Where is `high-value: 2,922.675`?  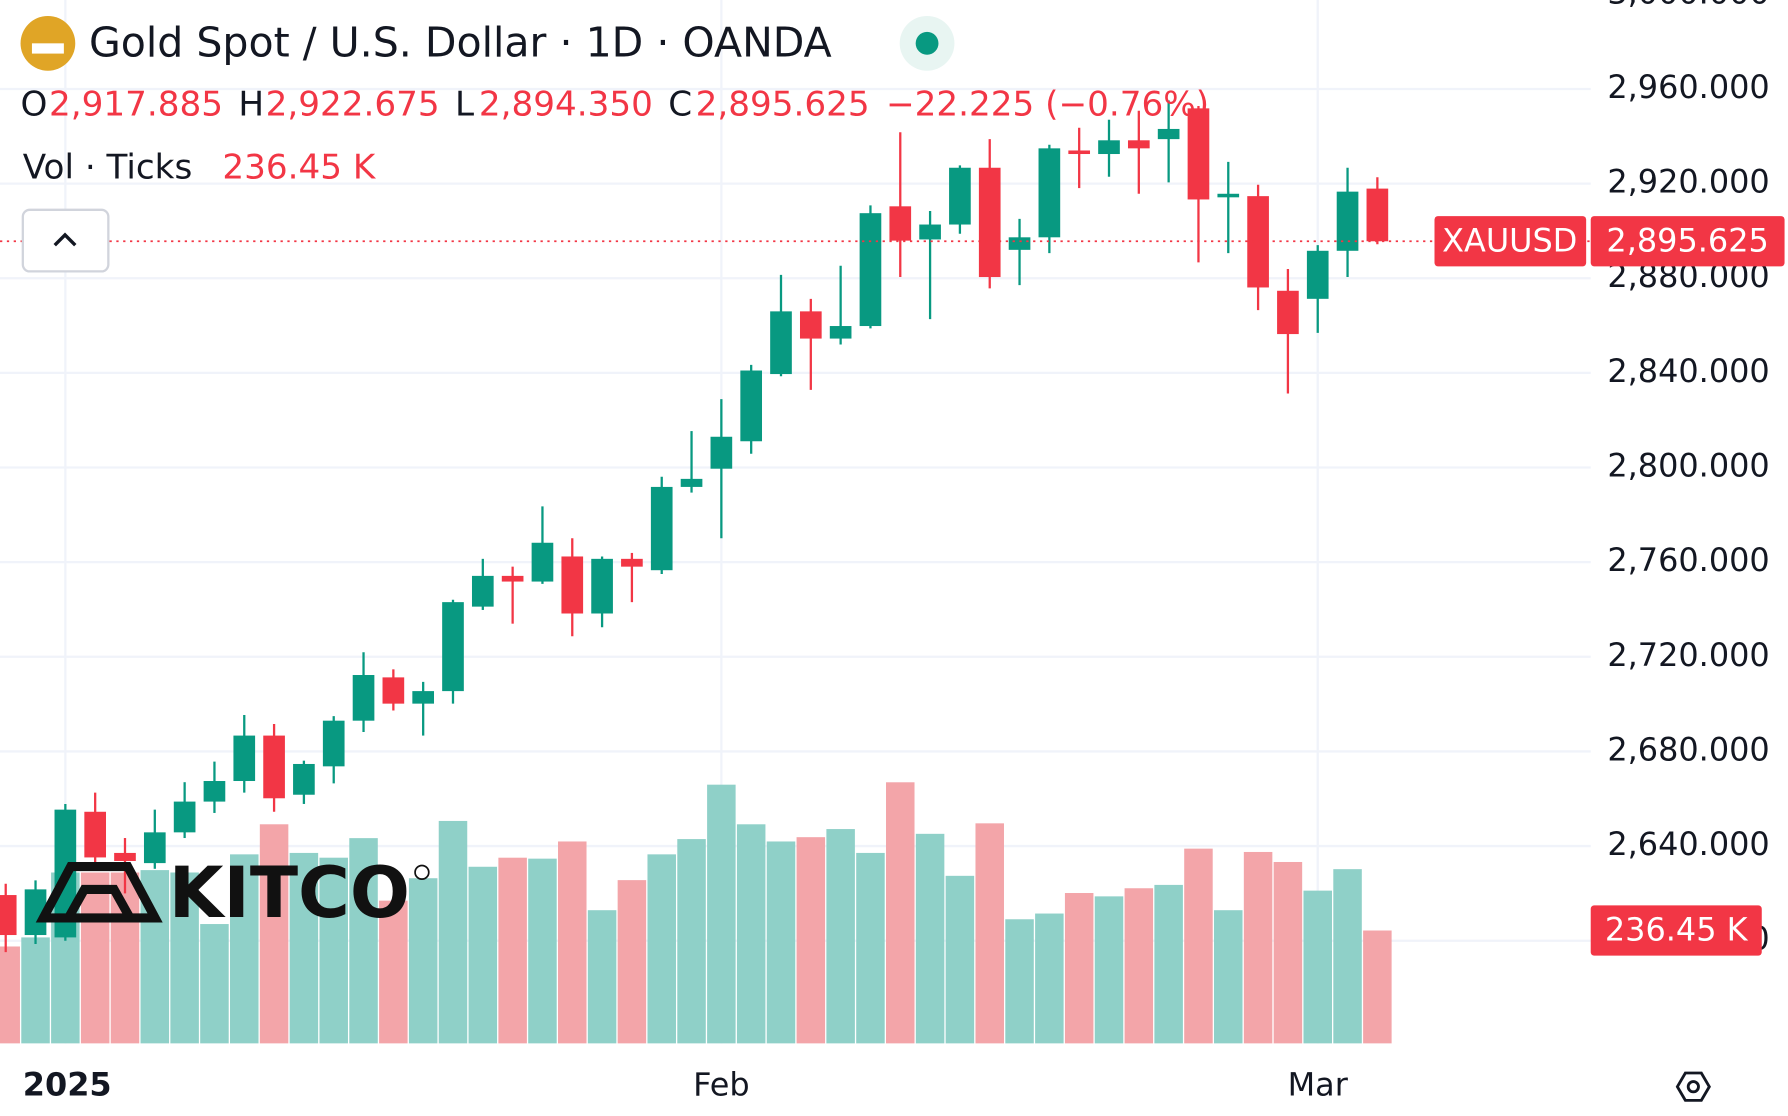
high-value: 2,922.675 is located at coordinates (353, 105).